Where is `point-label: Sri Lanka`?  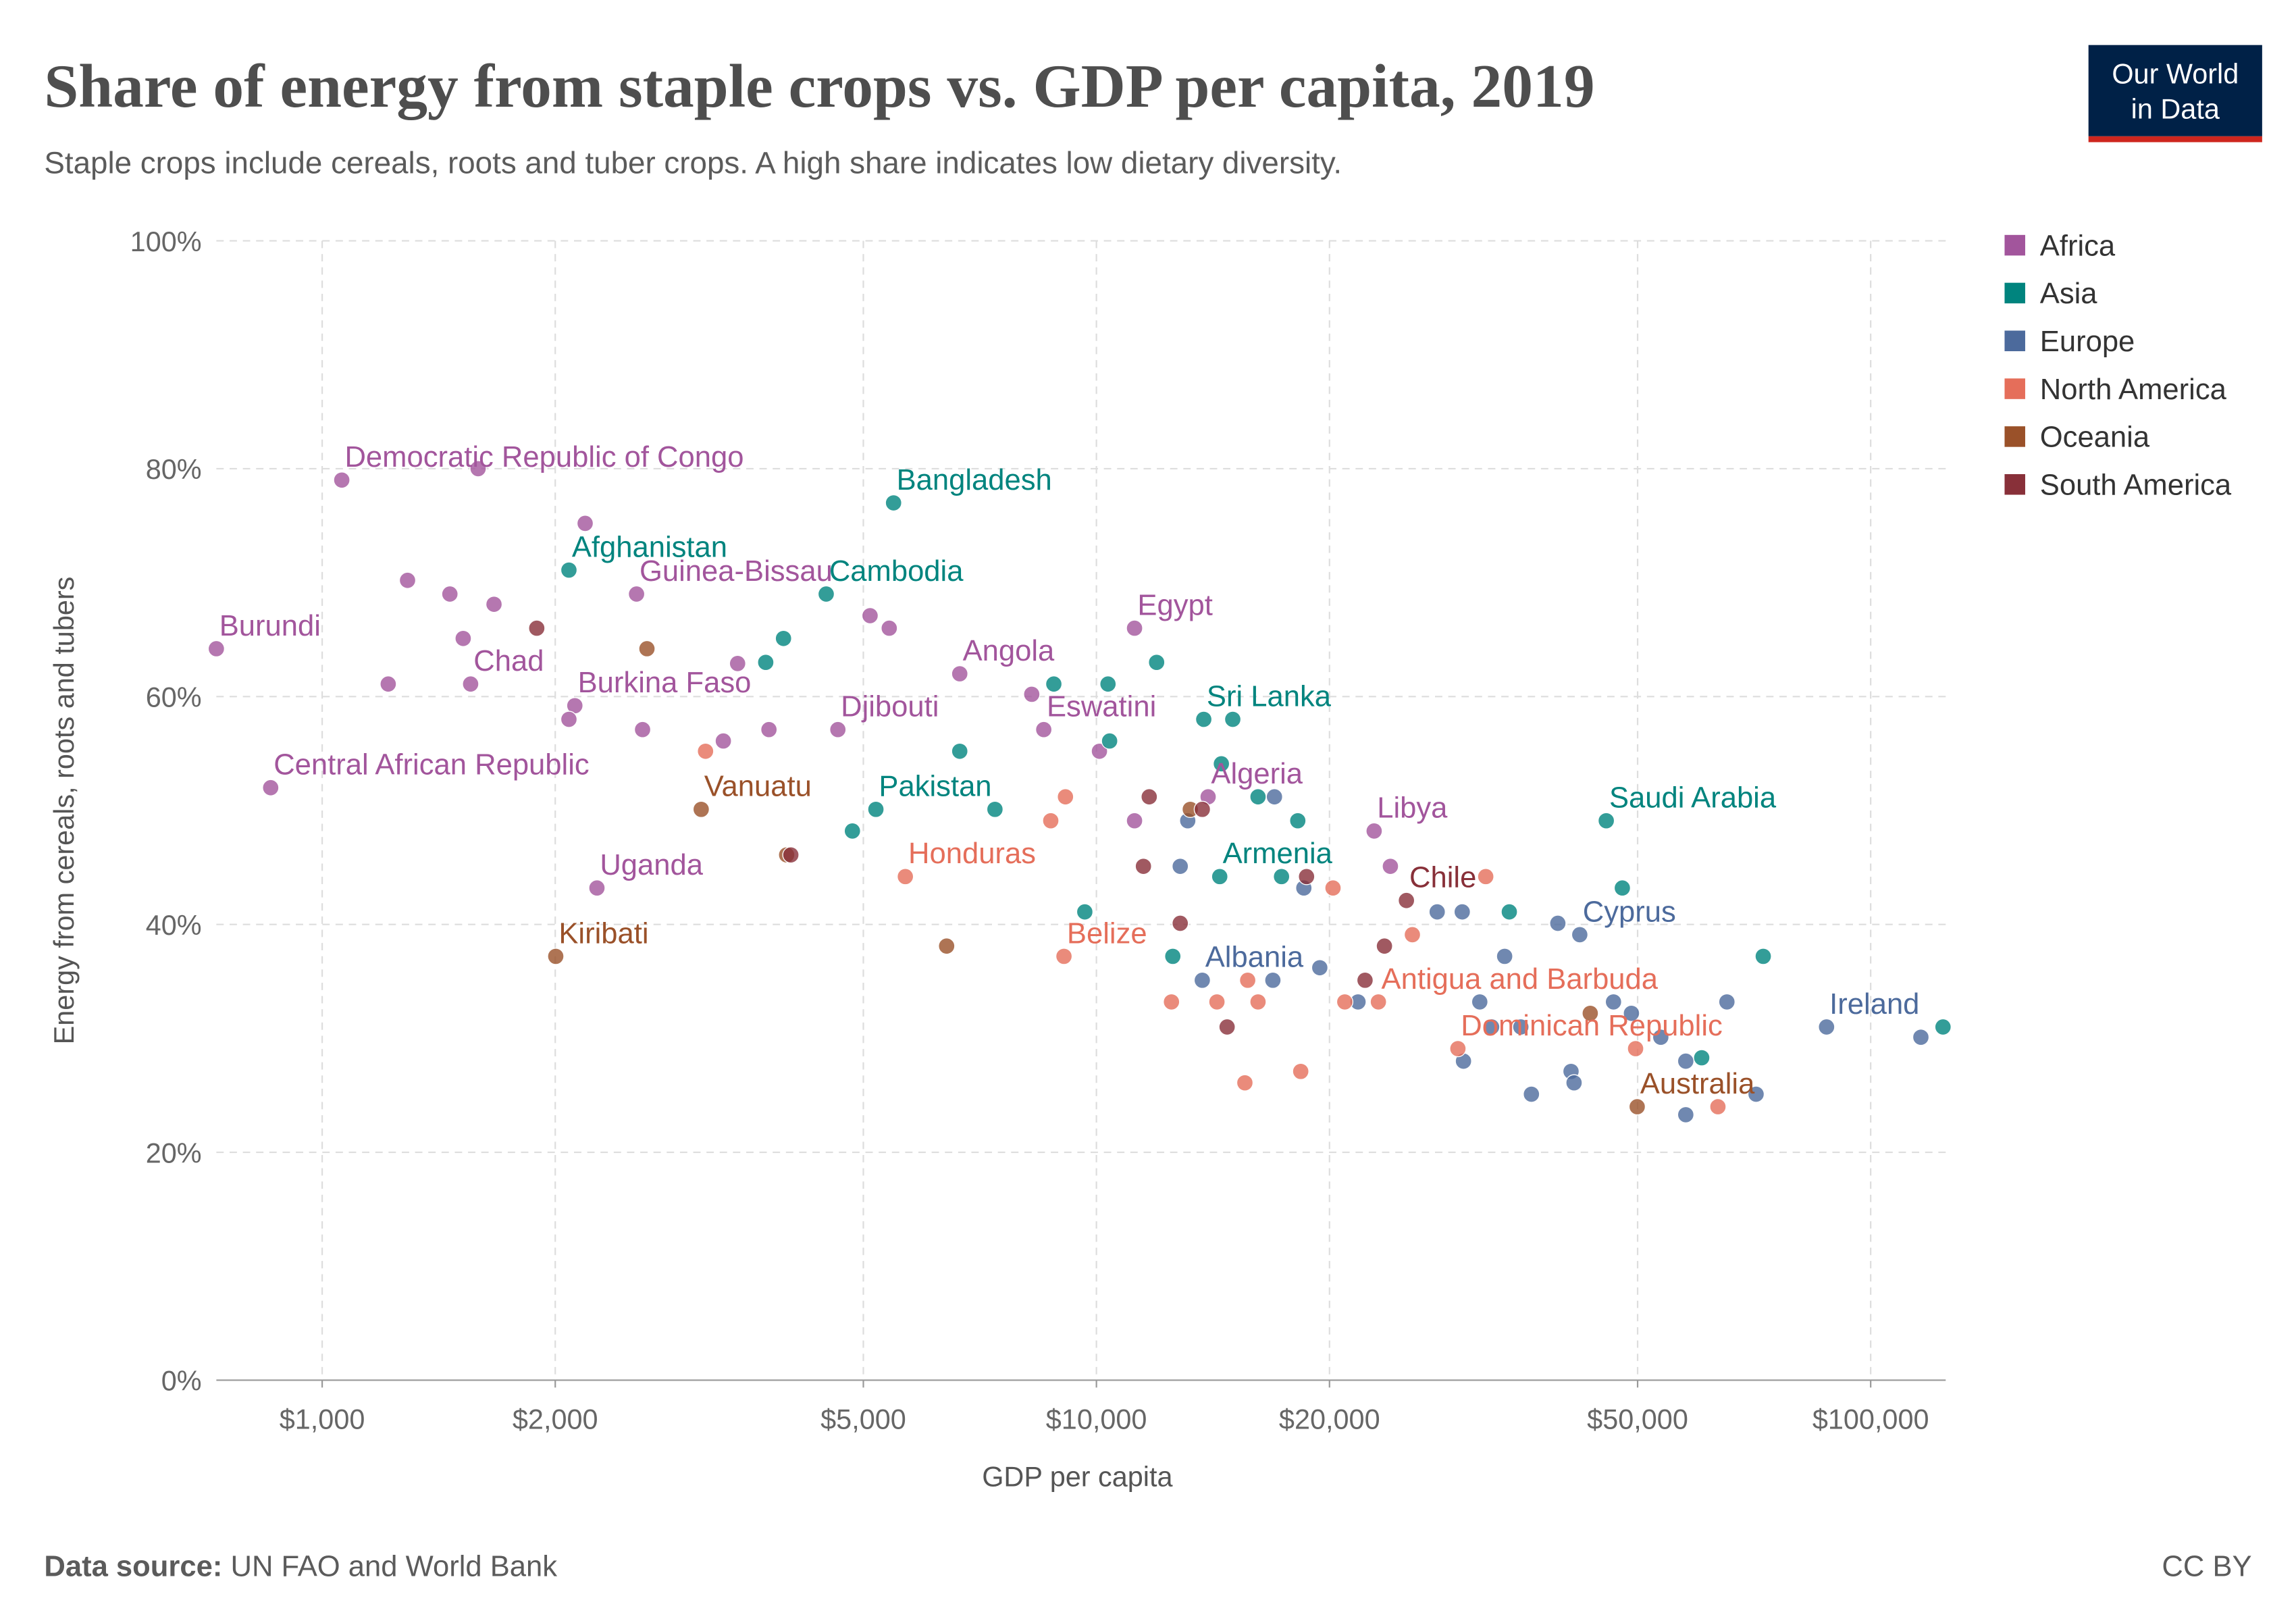
point-label: Sri Lanka is located at coordinates (1269, 696).